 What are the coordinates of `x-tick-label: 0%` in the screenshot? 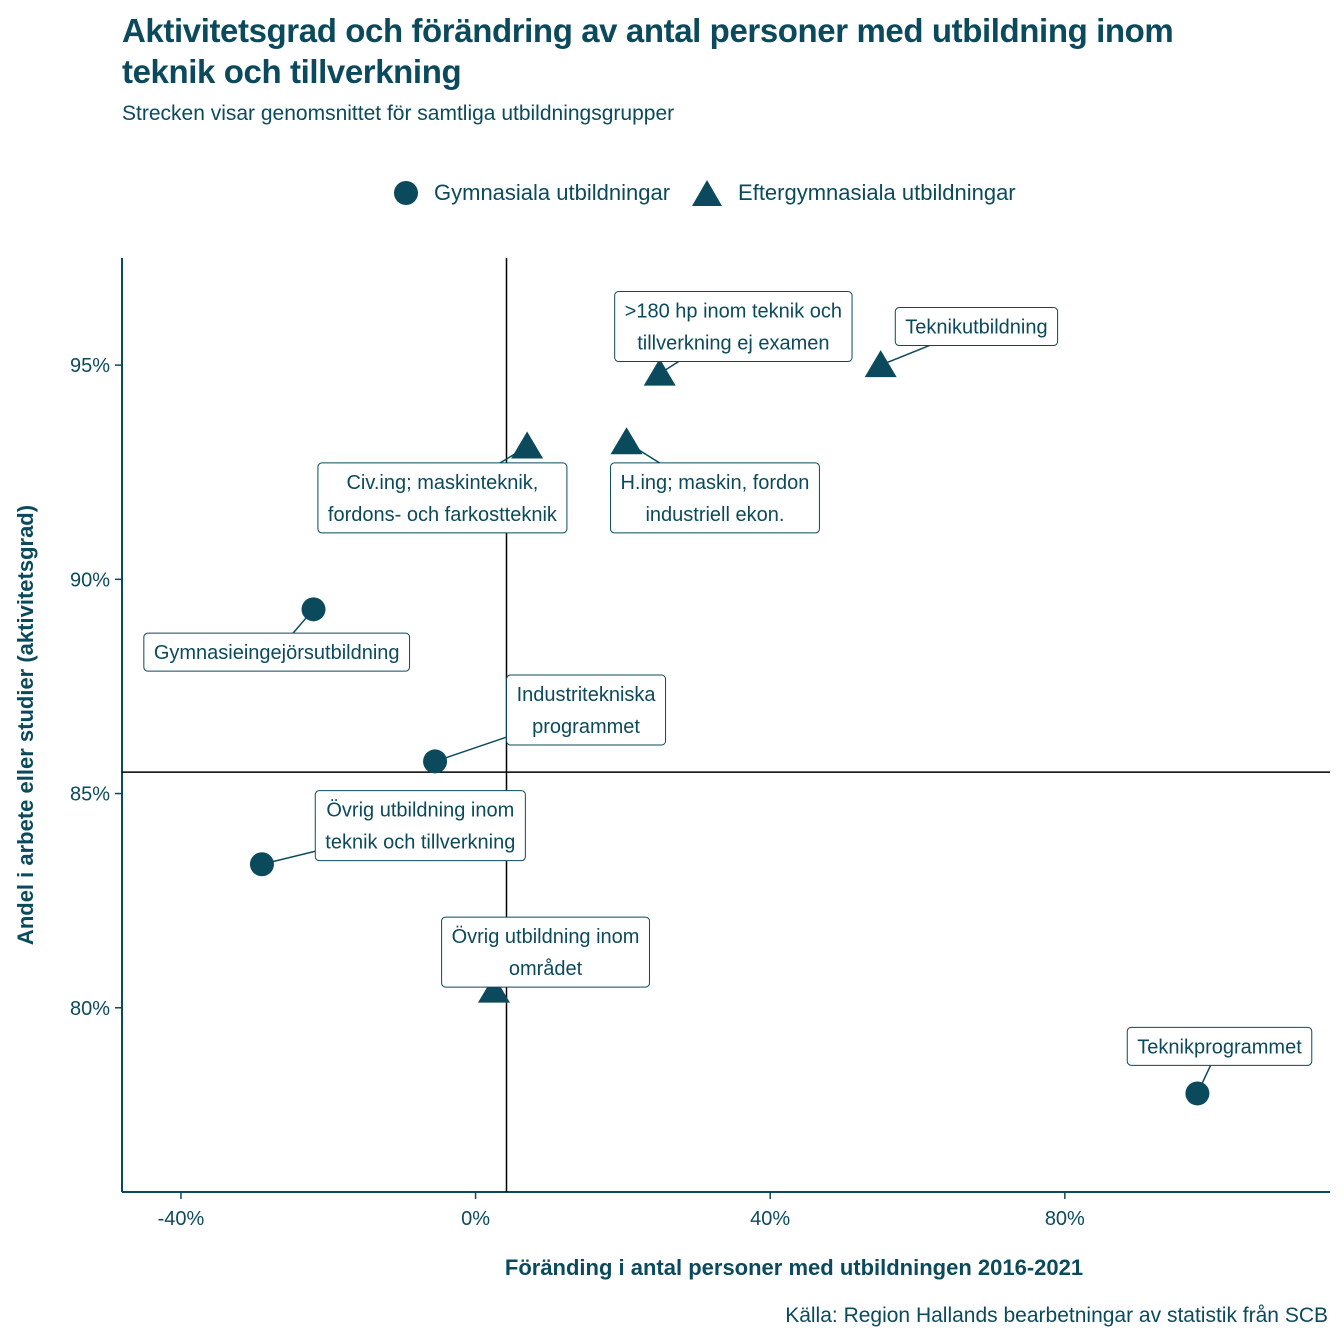 It's located at (475, 1219).